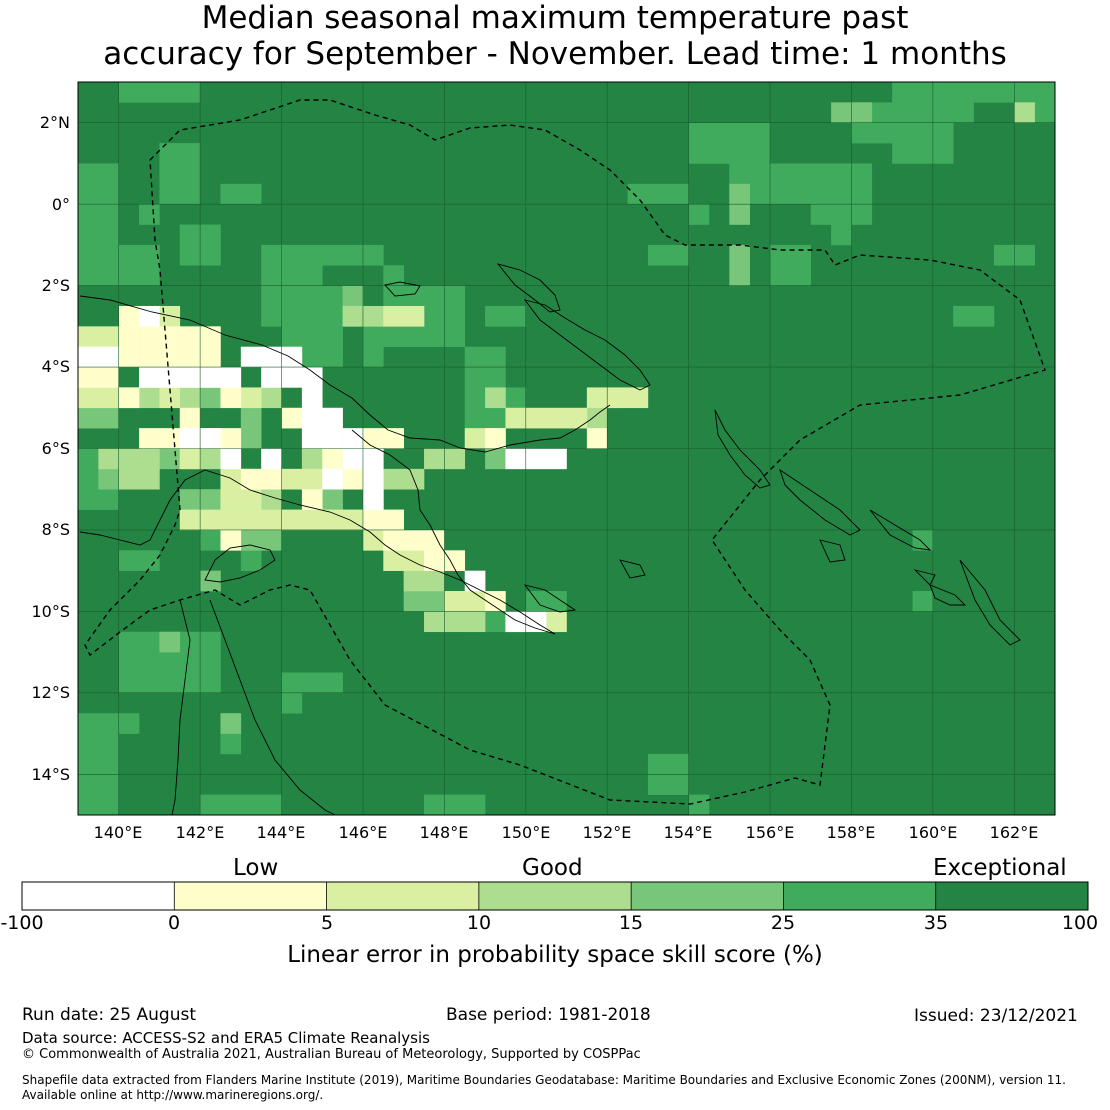 This screenshot has width=1110, height=1110. What do you see at coordinates (345, 374) in the screenshot?
I see `coastline-new-guinea-north` at bounding box center [345, 374].